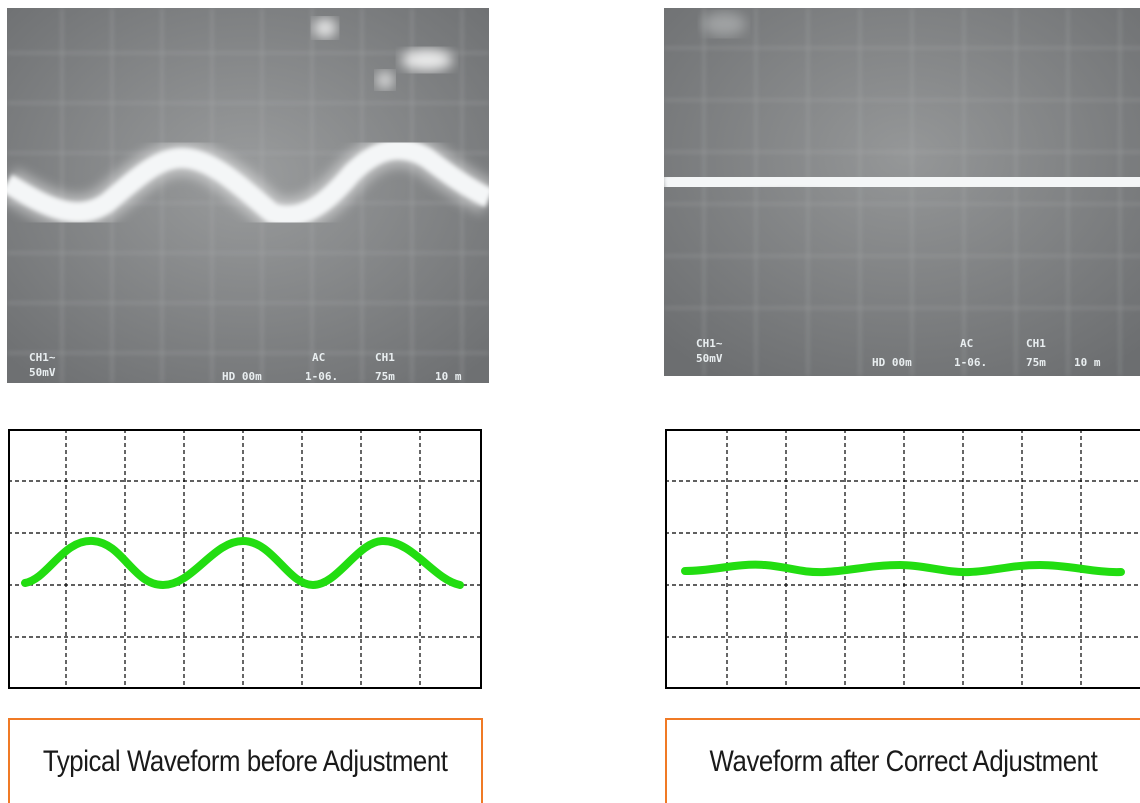 Image resolution: width=1140 pixels, height=803 pixels. I want to click on caption-before: Typical Waveform before Adjustment, so click(245, 760).